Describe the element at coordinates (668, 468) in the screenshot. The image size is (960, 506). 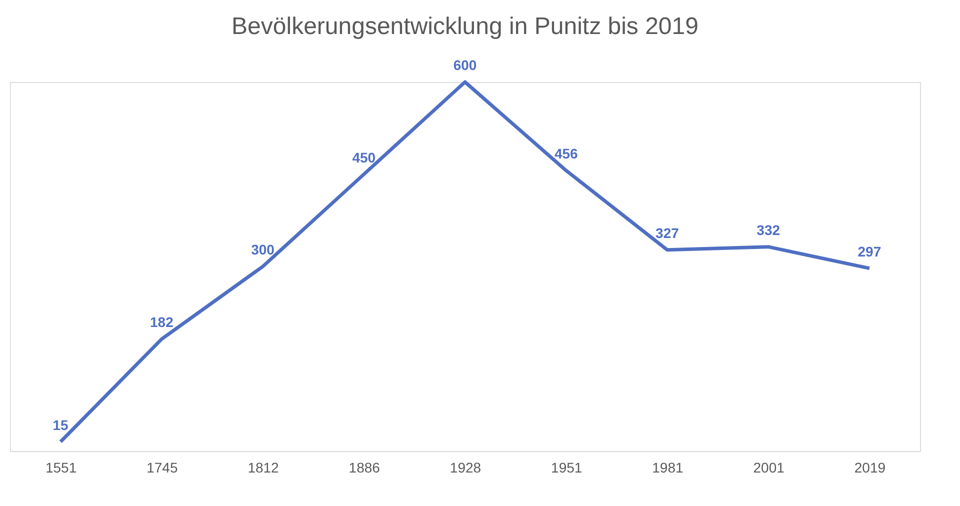
I see `x-tick-label: 1981` at that location.